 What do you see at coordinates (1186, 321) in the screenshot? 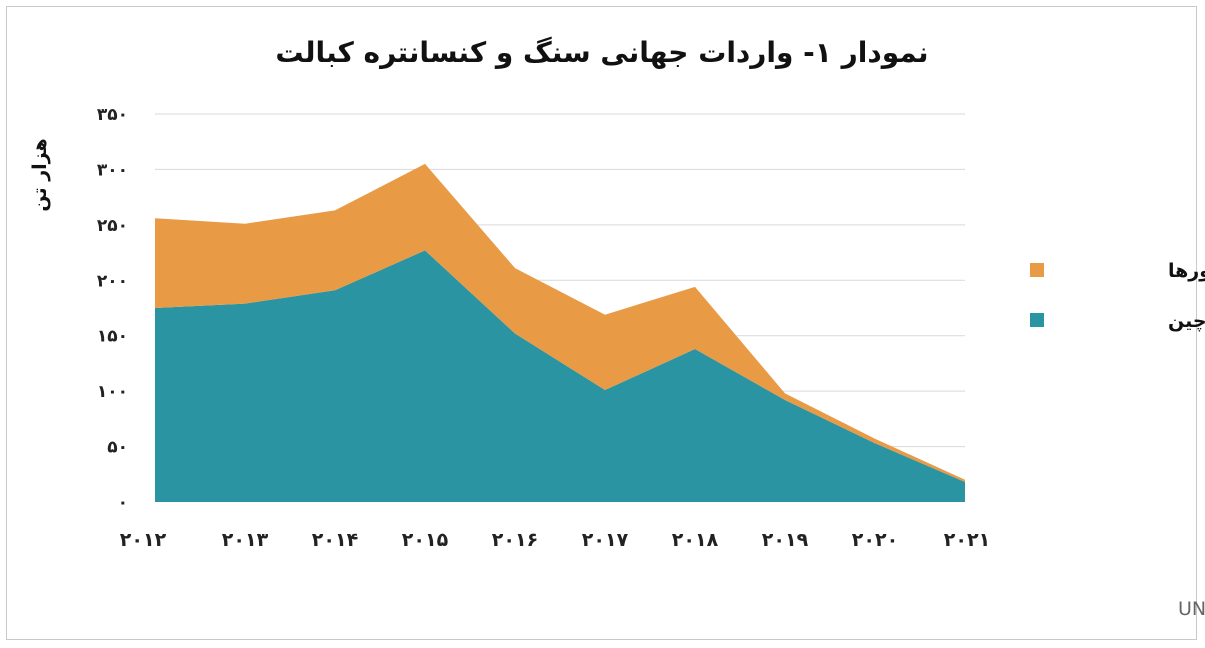
I see `legend-label: چین` at bounding box center [1186, 321].